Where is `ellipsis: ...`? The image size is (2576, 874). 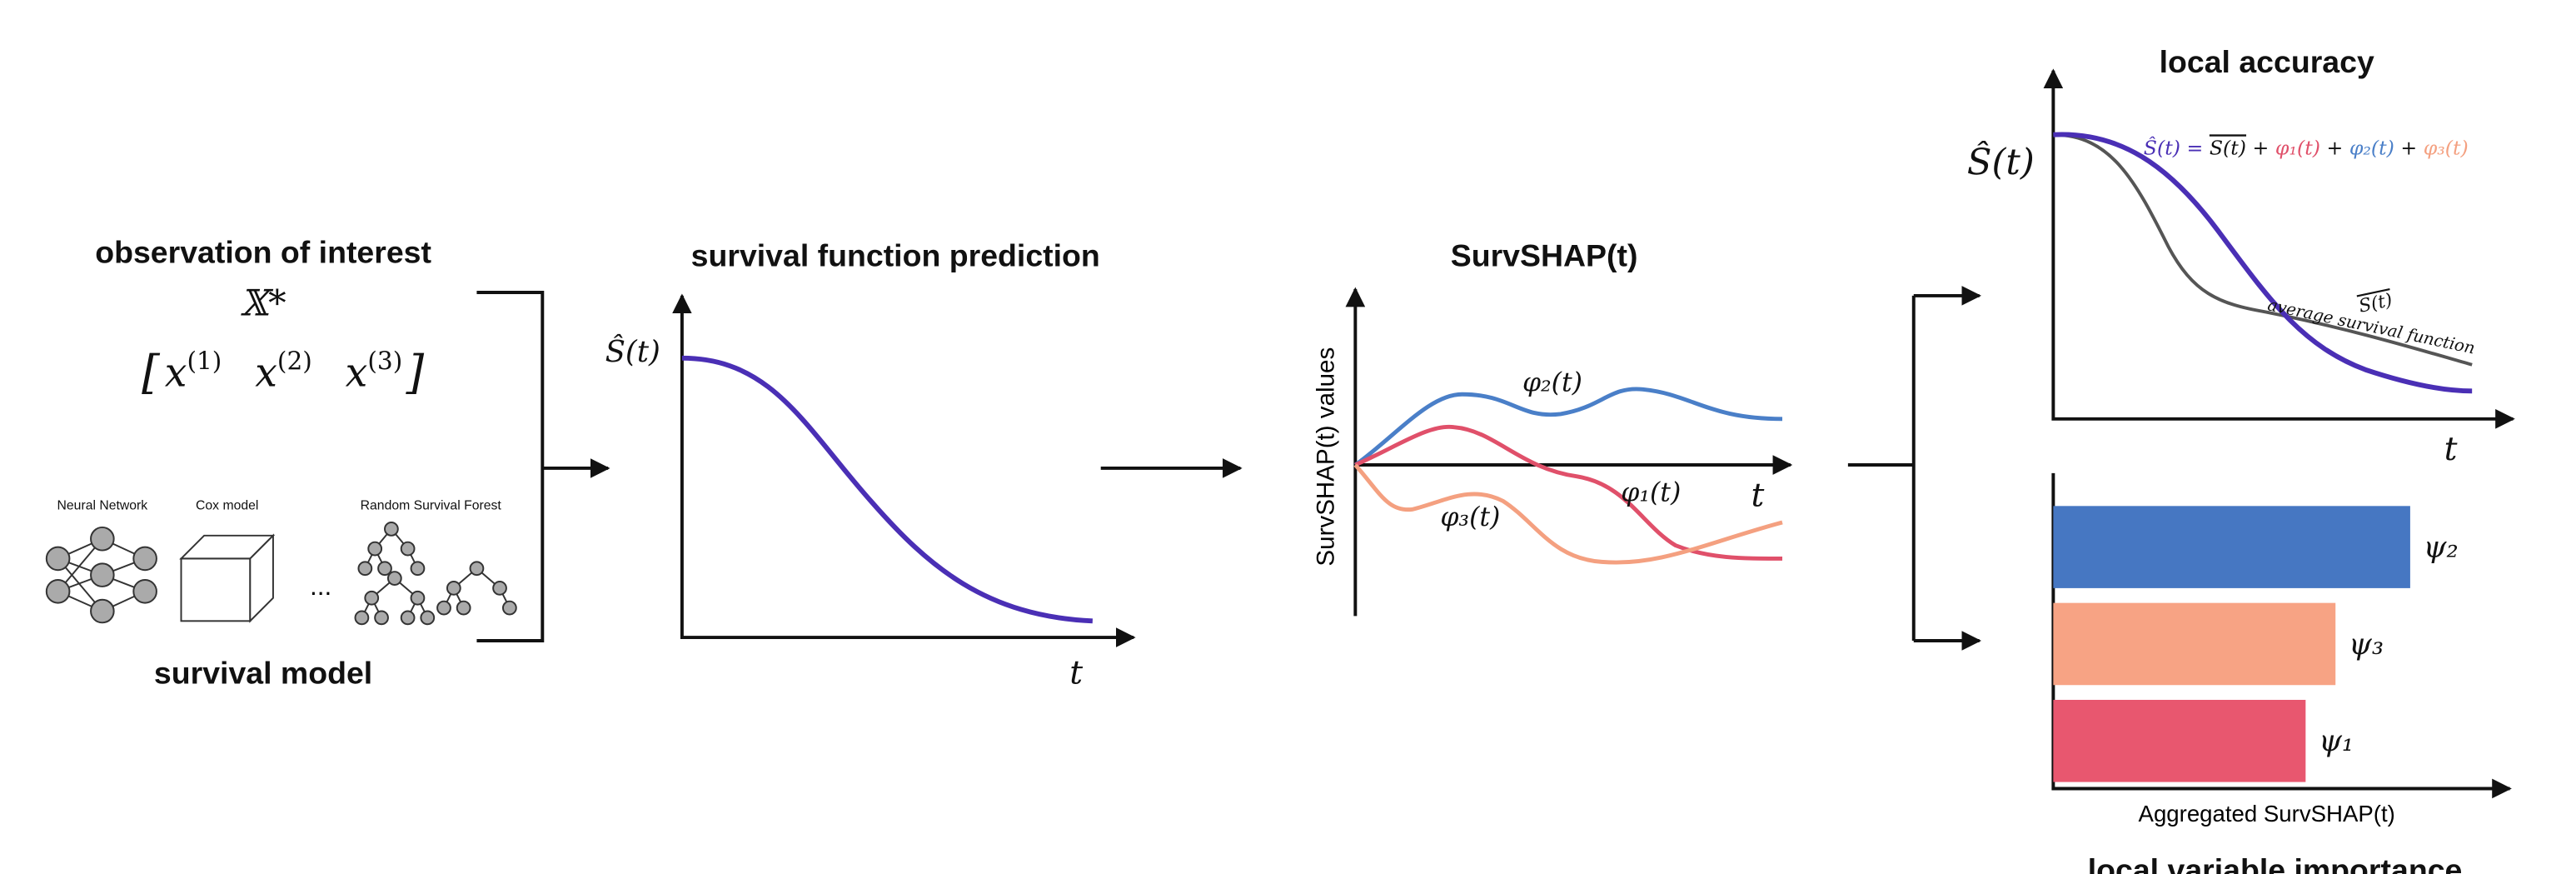 ellipsis: ... is located at coordinates (321, 586).